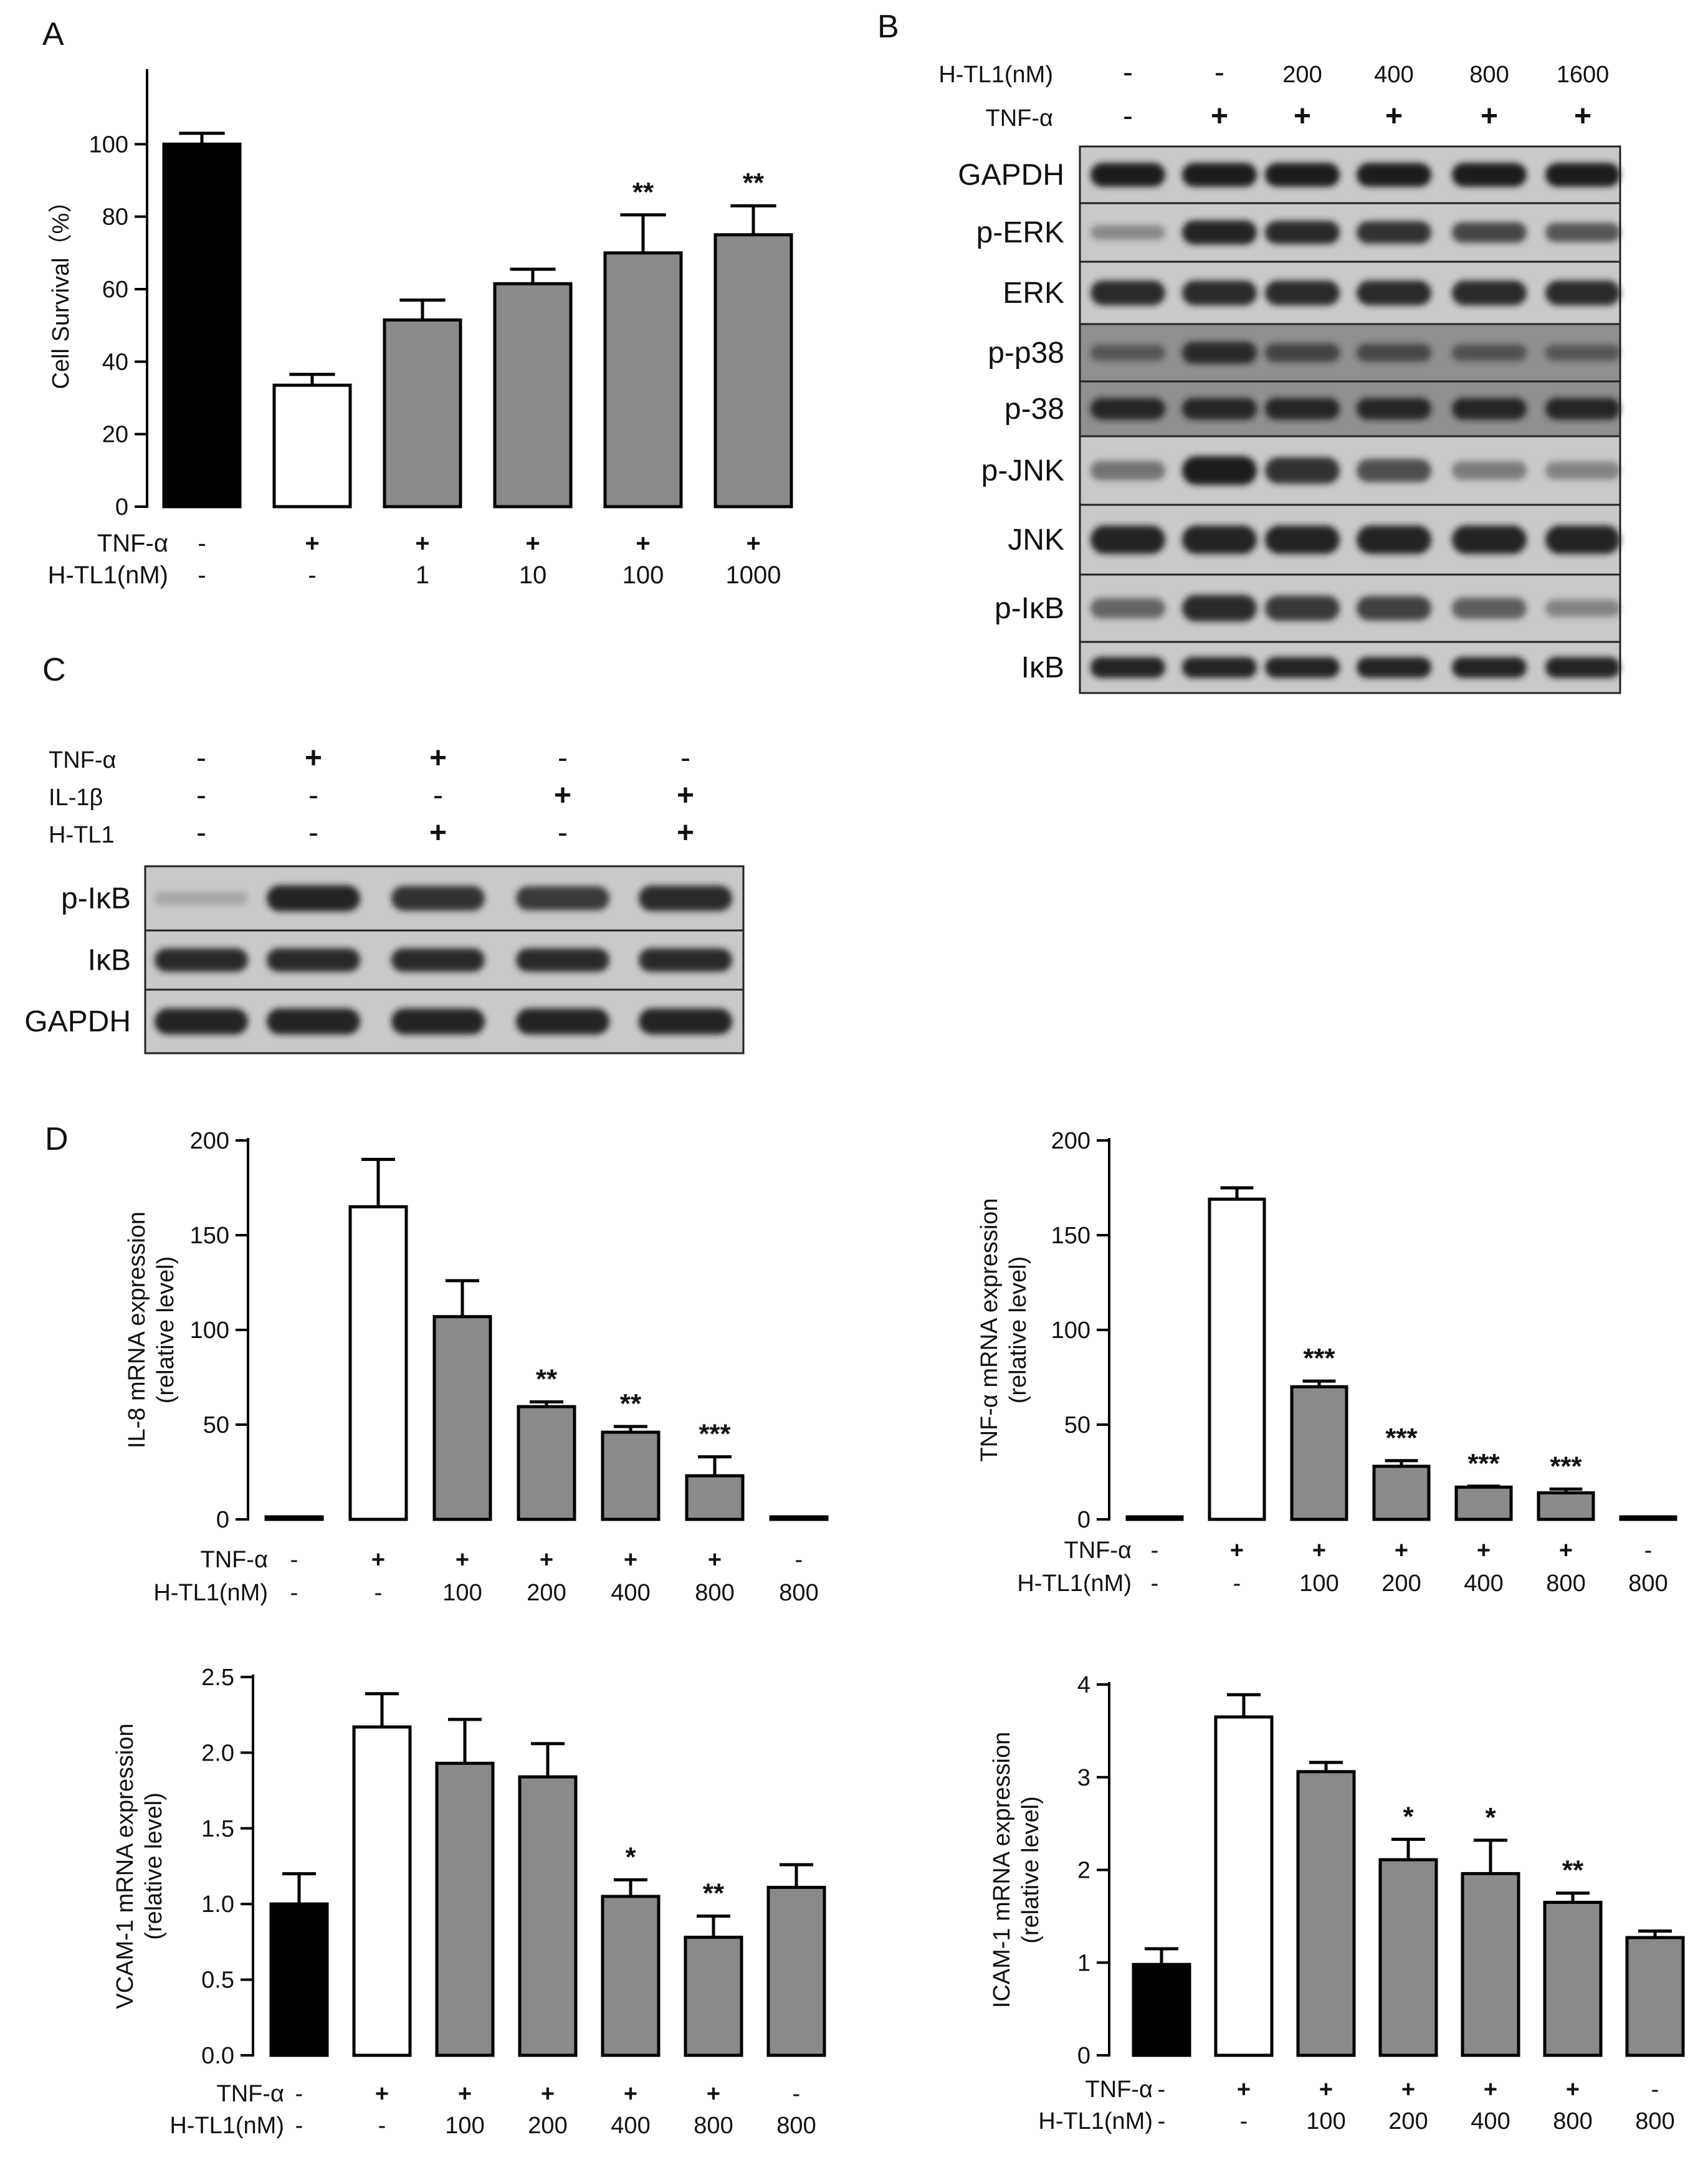 This screenshot has height=2165, width=1708. I want to click on y-tick-label: 100, so click(210, 1331).